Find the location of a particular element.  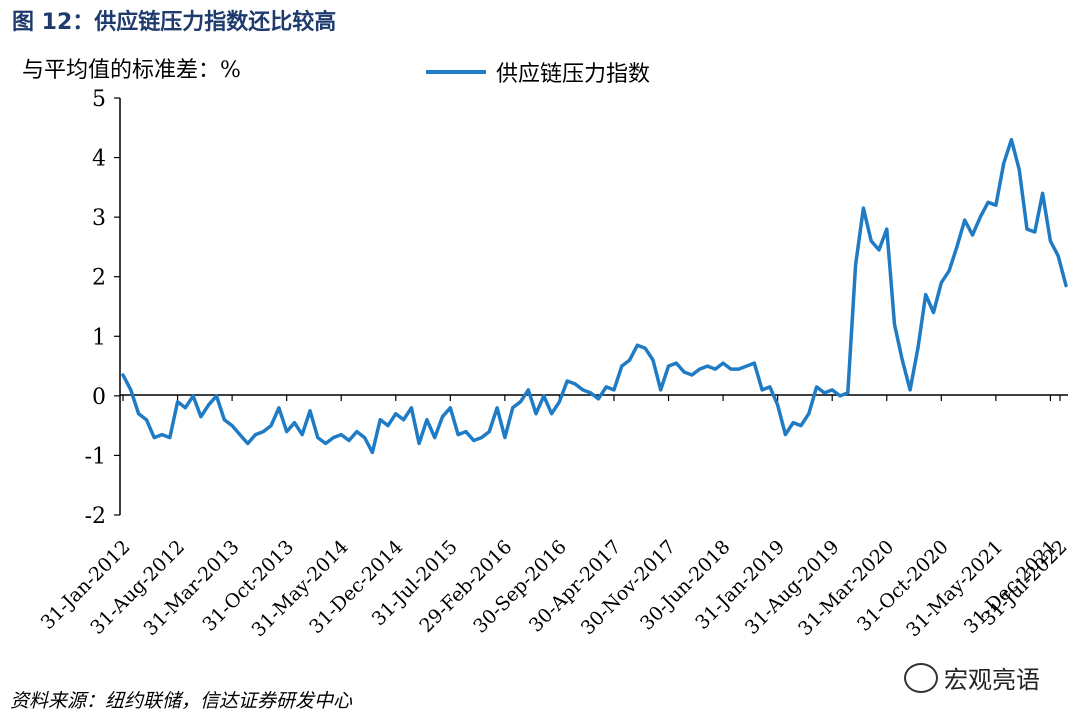

y-tick-label: 2 is located at coordinates (99, 278).